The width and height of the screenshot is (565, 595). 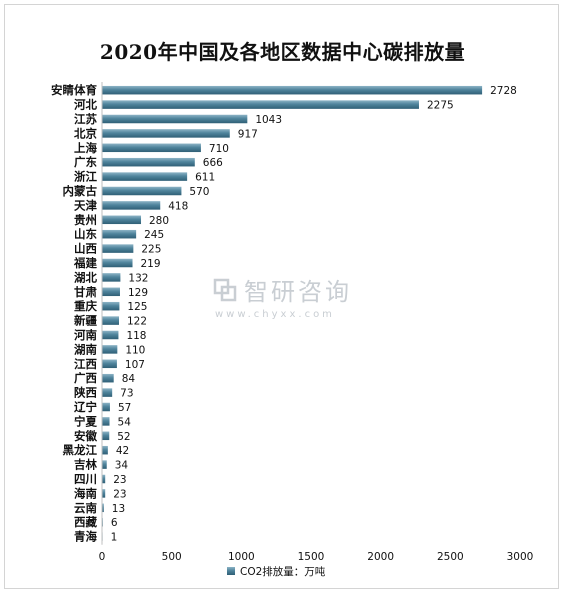 I want to click on data-label: 219, so click(x=151, y=264).